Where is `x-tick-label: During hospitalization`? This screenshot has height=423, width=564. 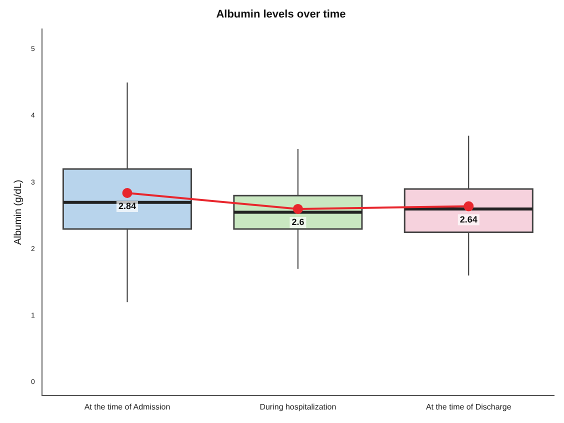 x-tick-label: During hospitalization is located at coordinates (298, 407).